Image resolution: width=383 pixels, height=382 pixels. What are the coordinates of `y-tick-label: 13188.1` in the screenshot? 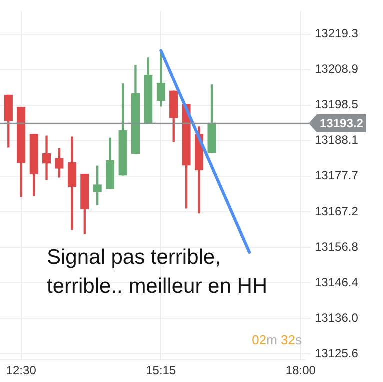 It's located at (337, 140).